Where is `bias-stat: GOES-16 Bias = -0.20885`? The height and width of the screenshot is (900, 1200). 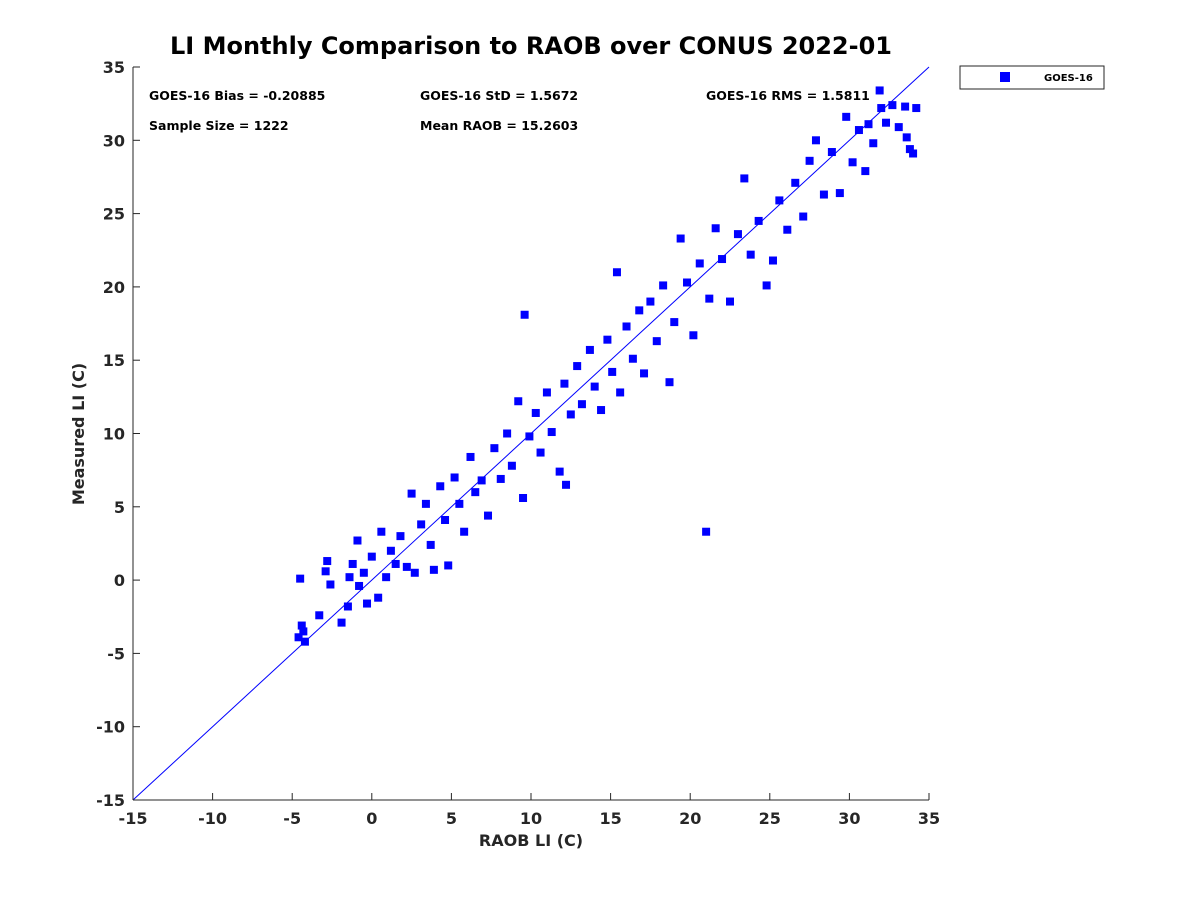 bias-stat: GOES-16 Bias = -0.20885 is located at coordinates (237, 95).